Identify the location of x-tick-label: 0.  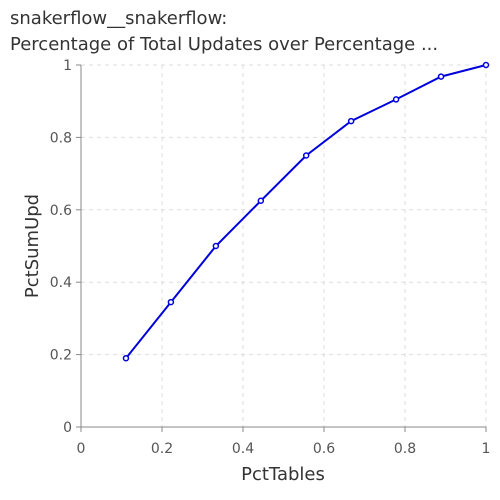
(81, 449).